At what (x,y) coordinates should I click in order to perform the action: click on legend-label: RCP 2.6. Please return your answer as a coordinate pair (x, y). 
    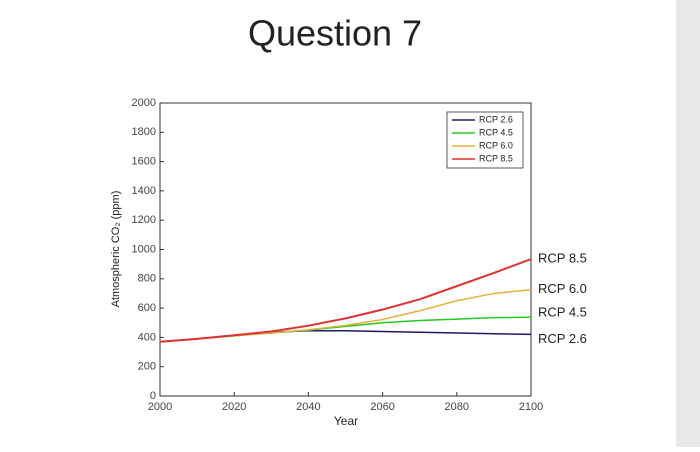
    Looking at the image, I should click on (496, 119).